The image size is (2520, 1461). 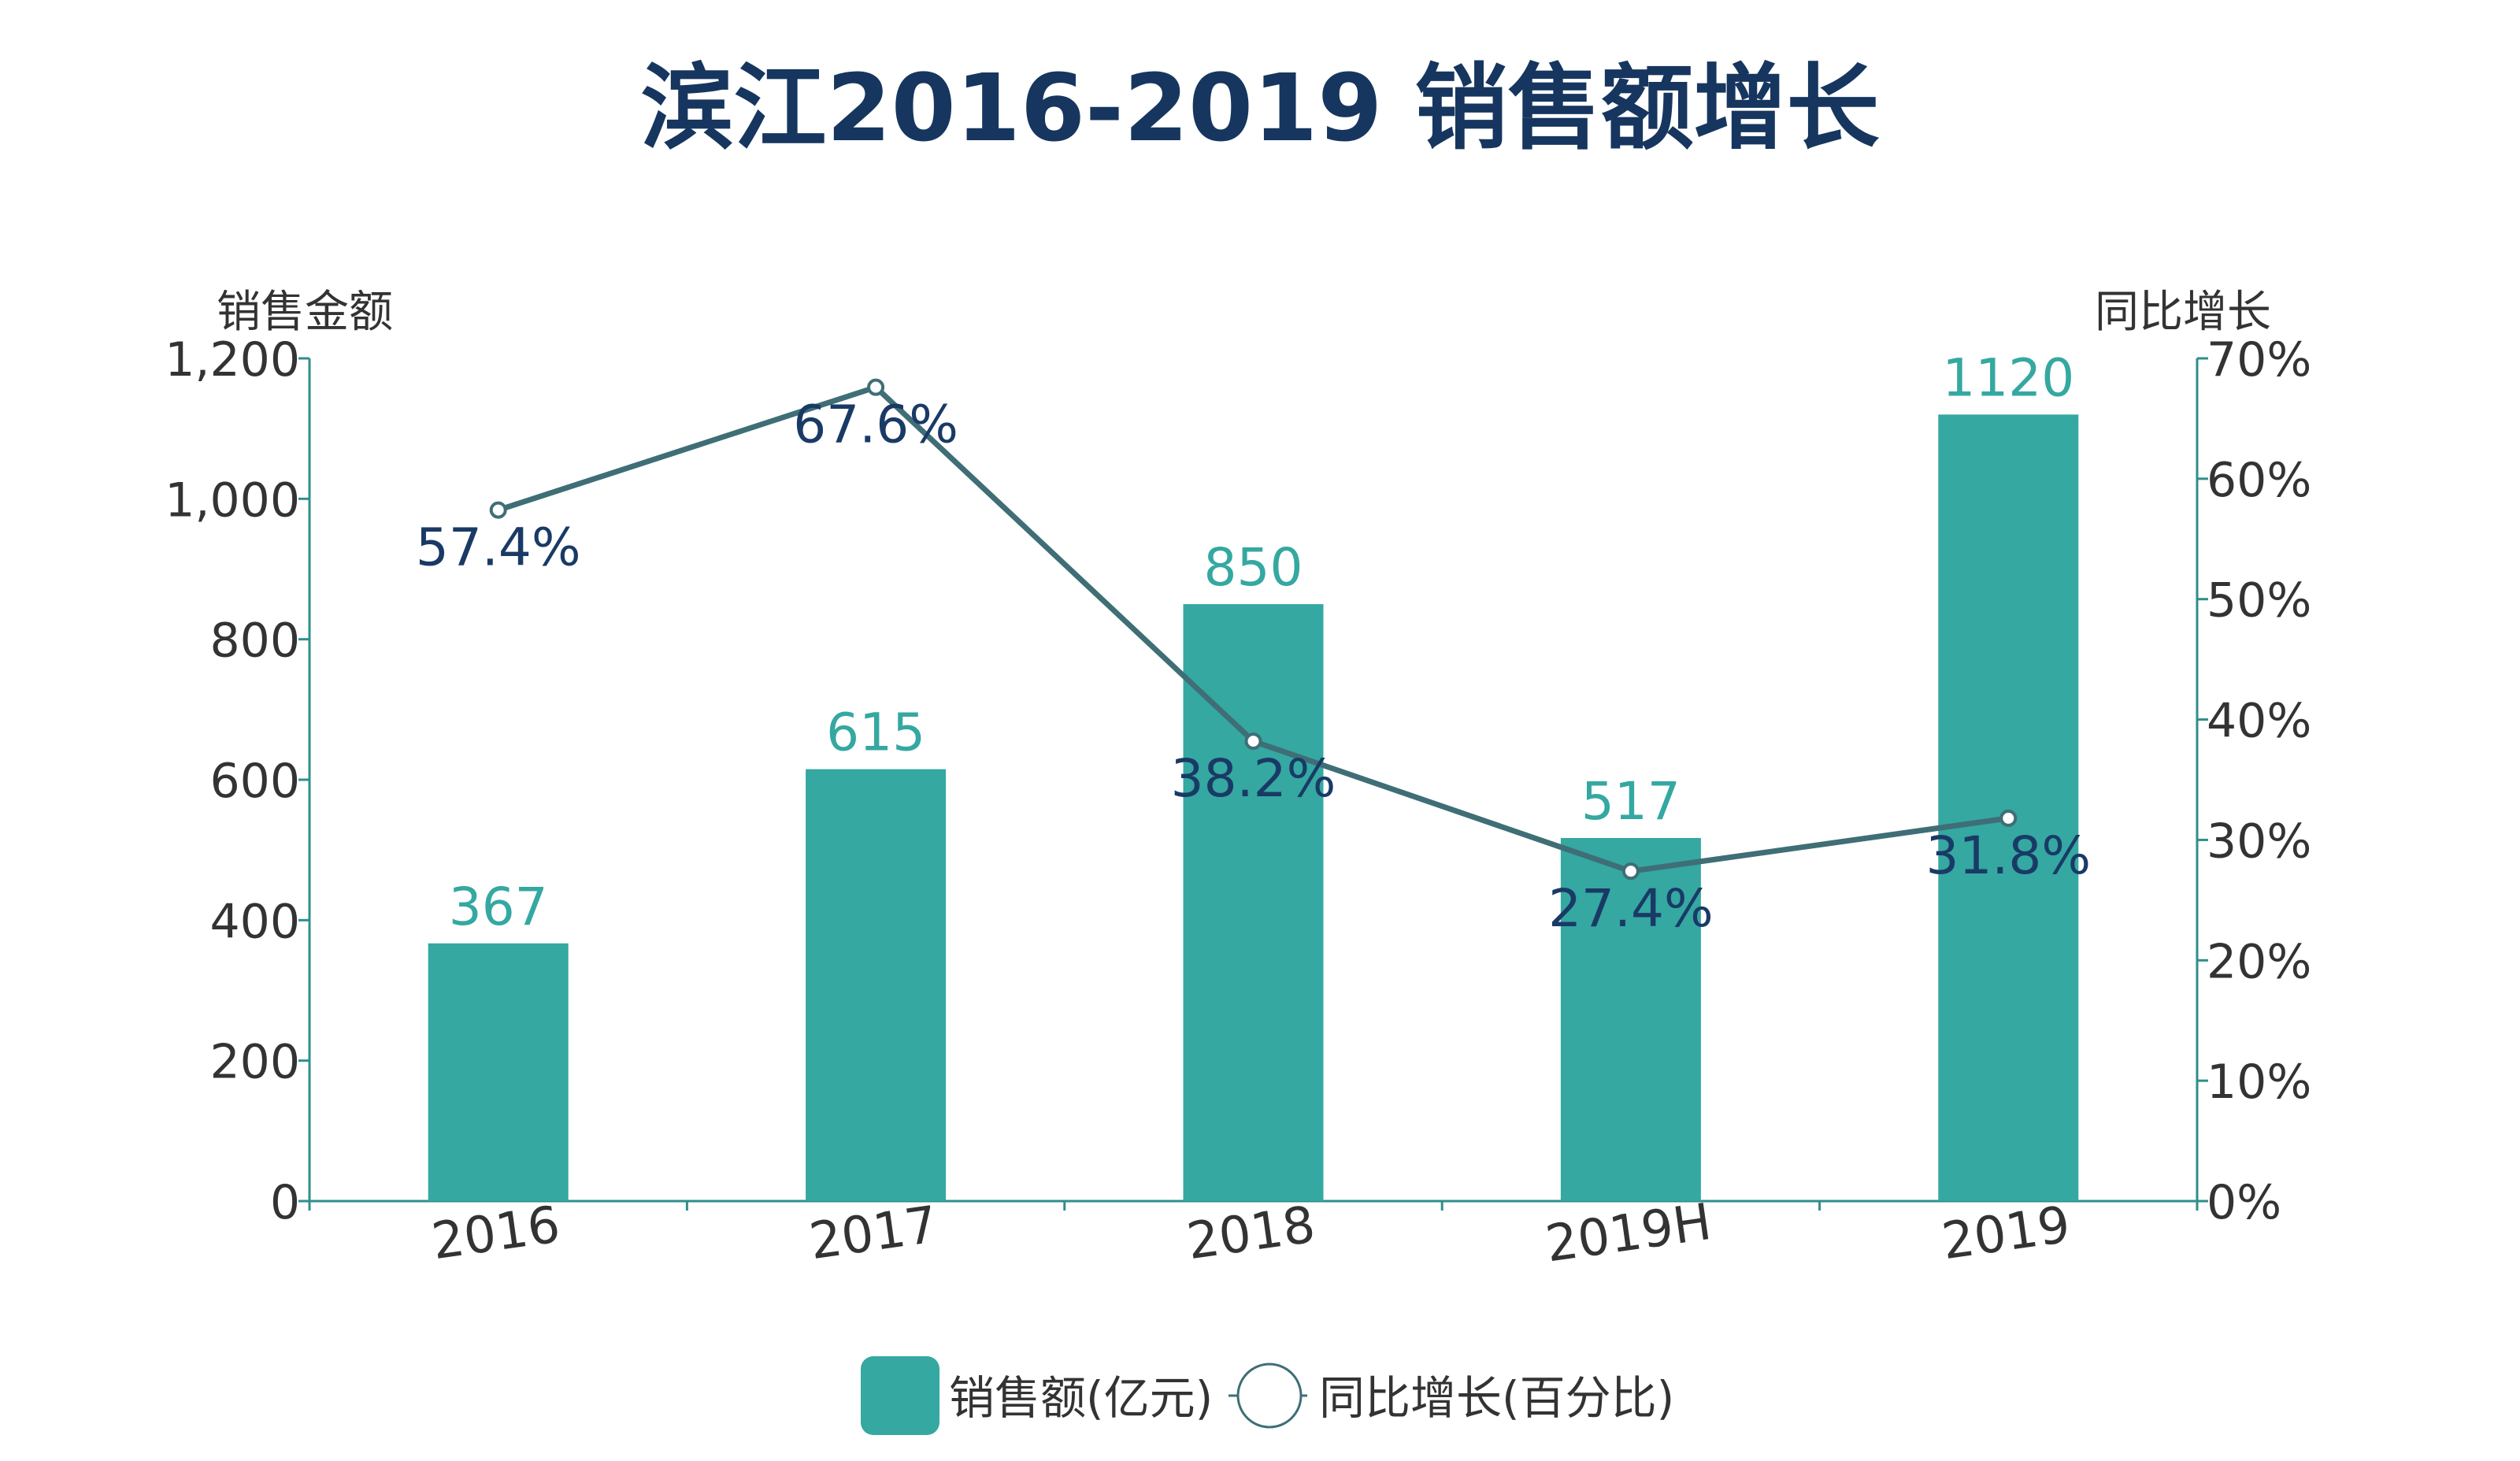 What do you see at coordinates (2006, 1233) in the screenshot?
I see `x-tick-label: 2019` at bounding box center [2006, 1233].